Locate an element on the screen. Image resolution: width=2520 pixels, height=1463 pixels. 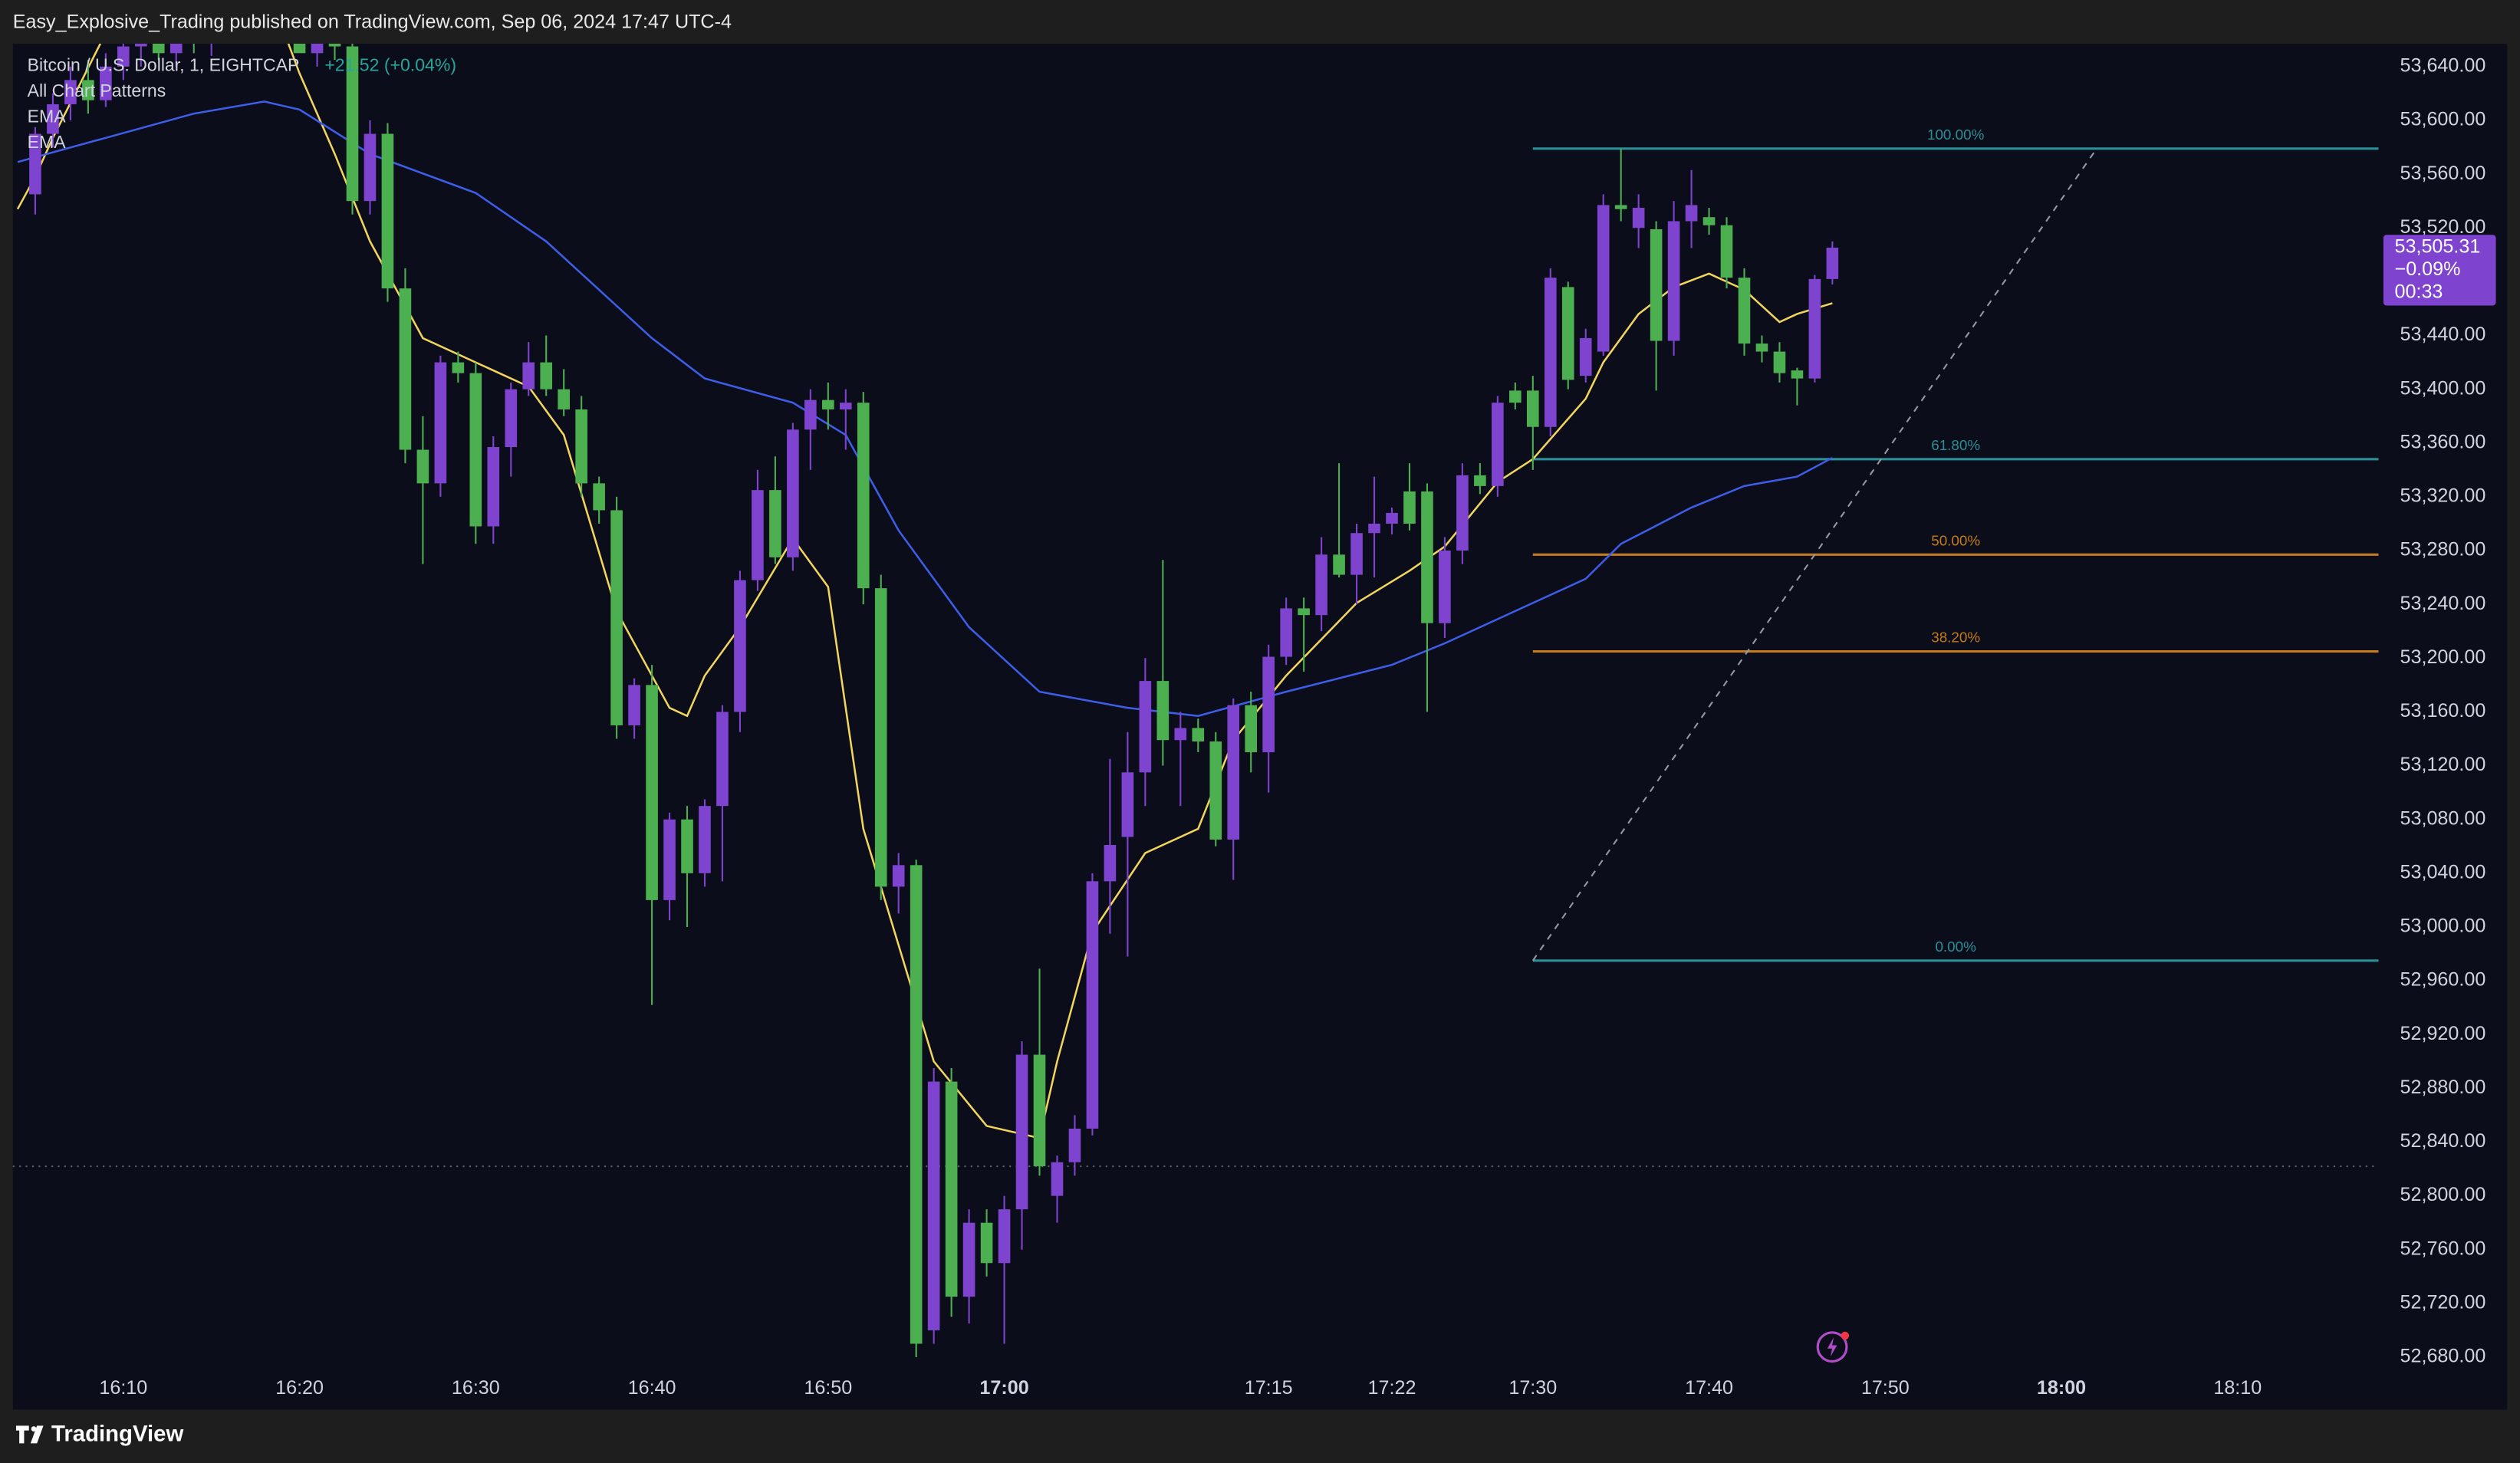
y-tick-label: 53,600.00 is located at coordinates (2443, 119).